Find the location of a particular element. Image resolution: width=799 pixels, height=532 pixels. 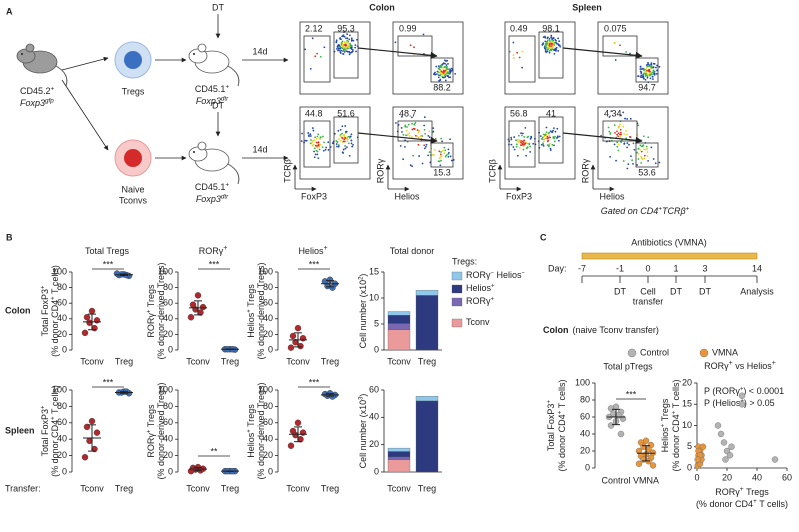

population-label: Naive is located at coordinates (132, 189).